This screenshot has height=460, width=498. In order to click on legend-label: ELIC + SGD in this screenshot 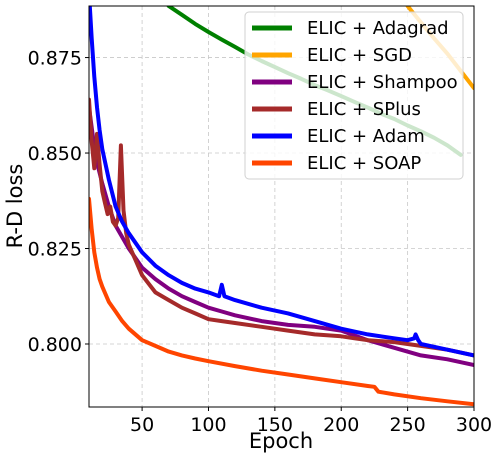, I will do `click(359, 55)`.